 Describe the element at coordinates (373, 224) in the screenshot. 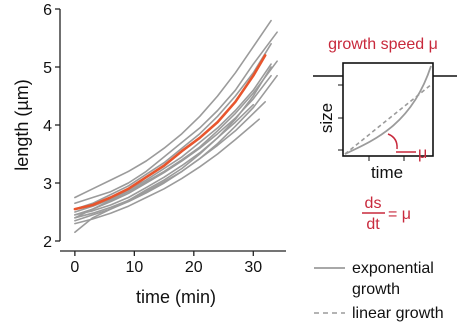

I see `formula-denominator: dt` at that location.